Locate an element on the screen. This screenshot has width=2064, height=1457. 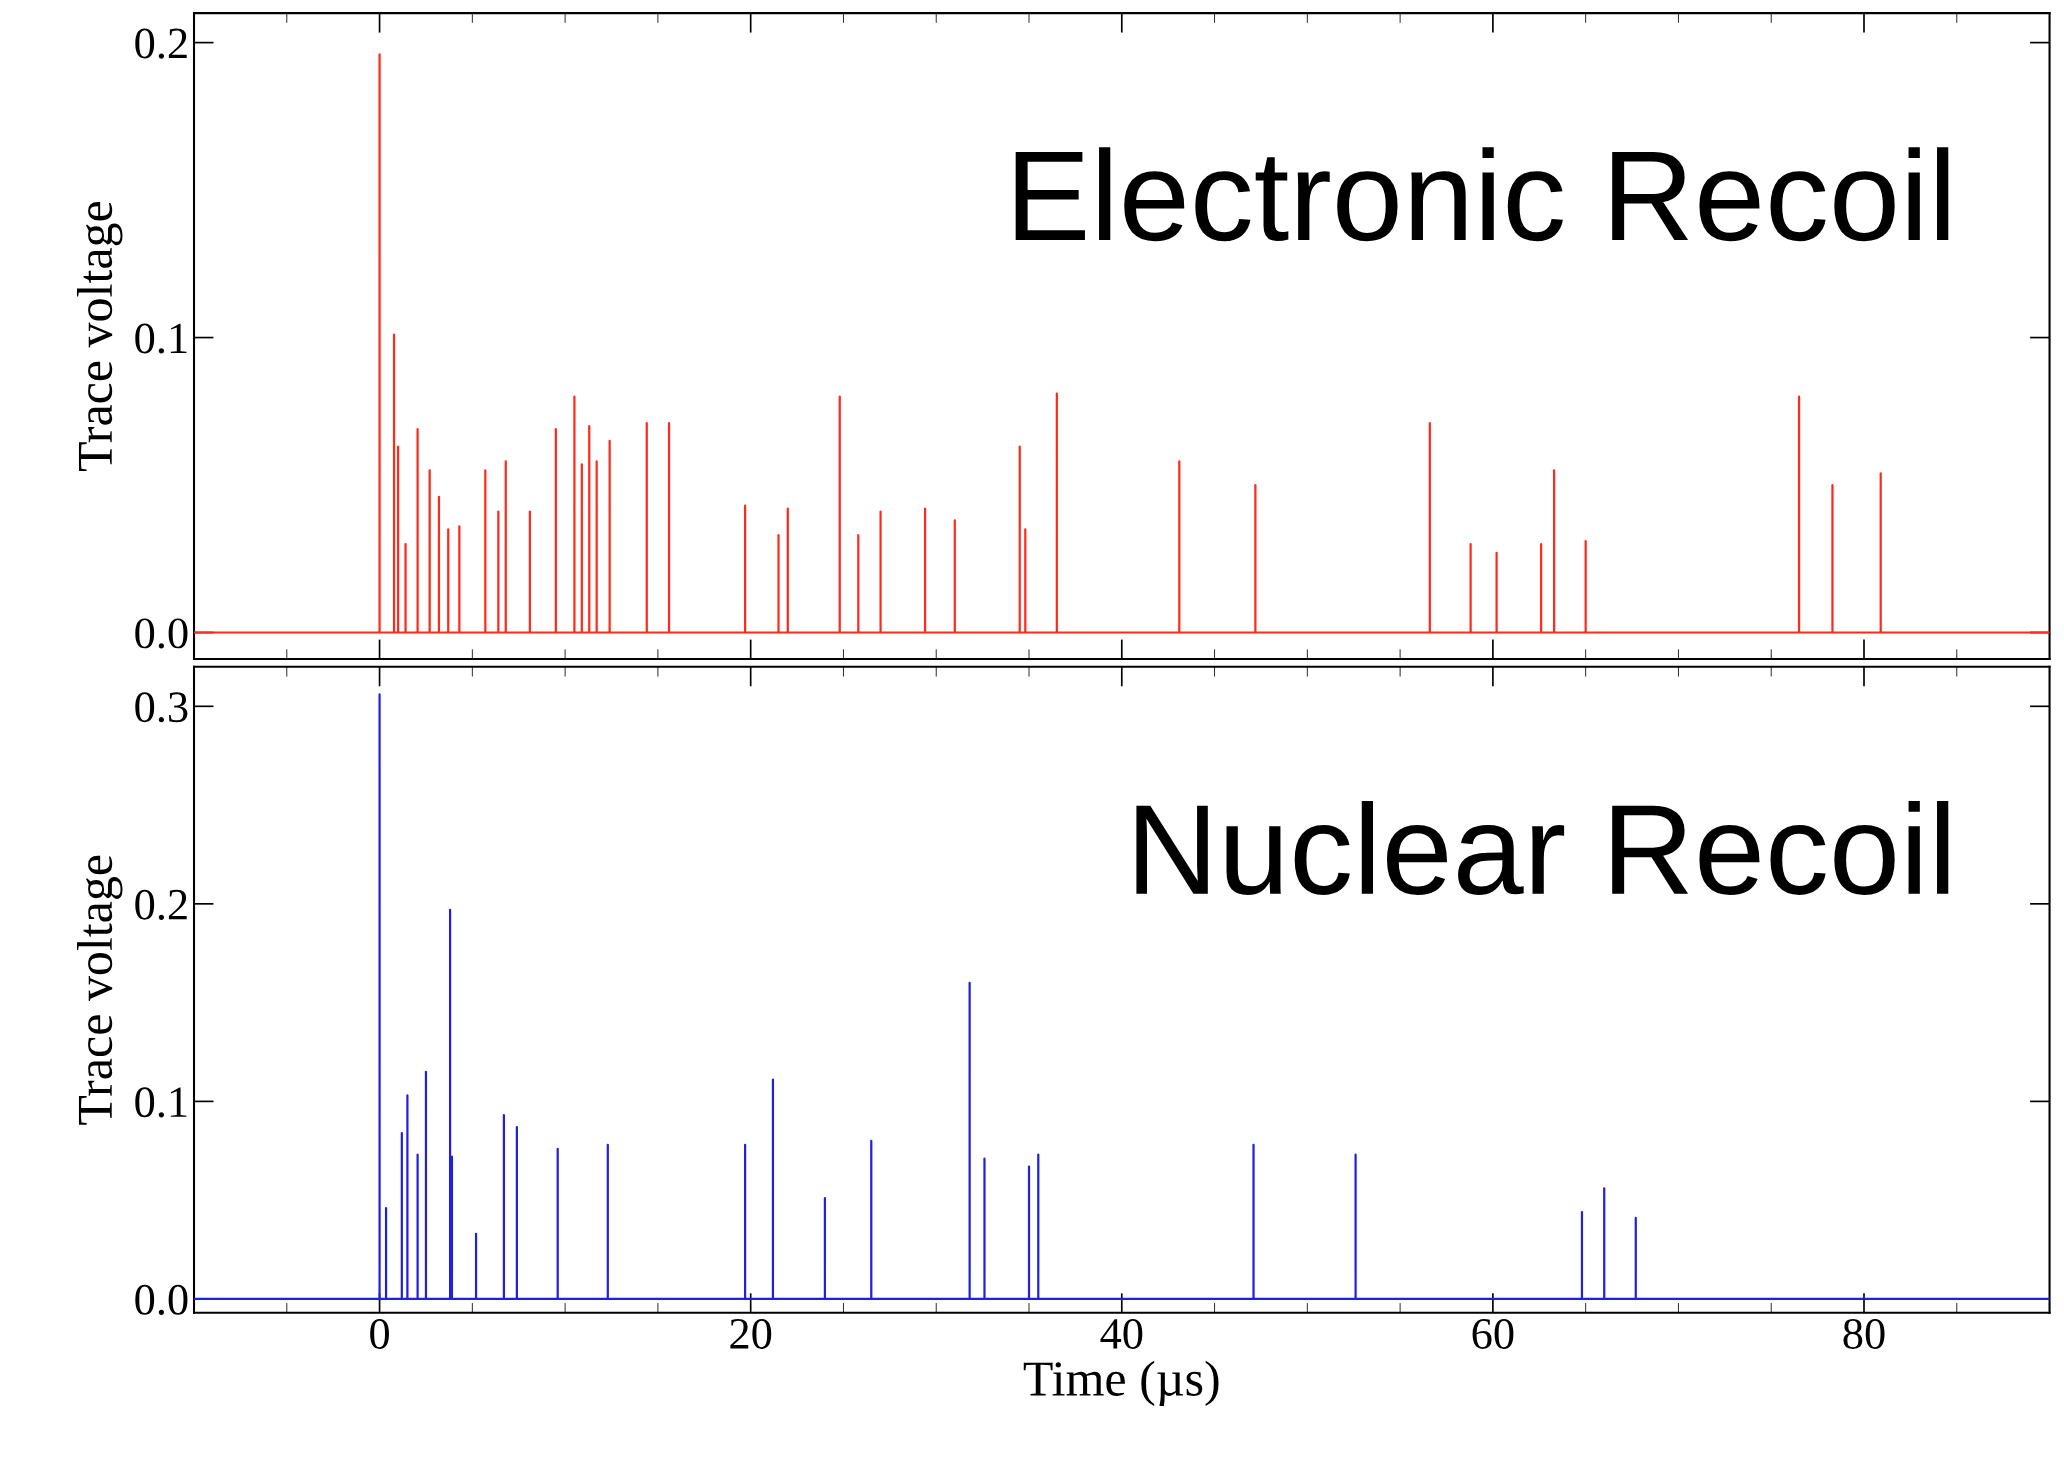
x-tick-label: 60 is located at coordinates (1493, 1333).